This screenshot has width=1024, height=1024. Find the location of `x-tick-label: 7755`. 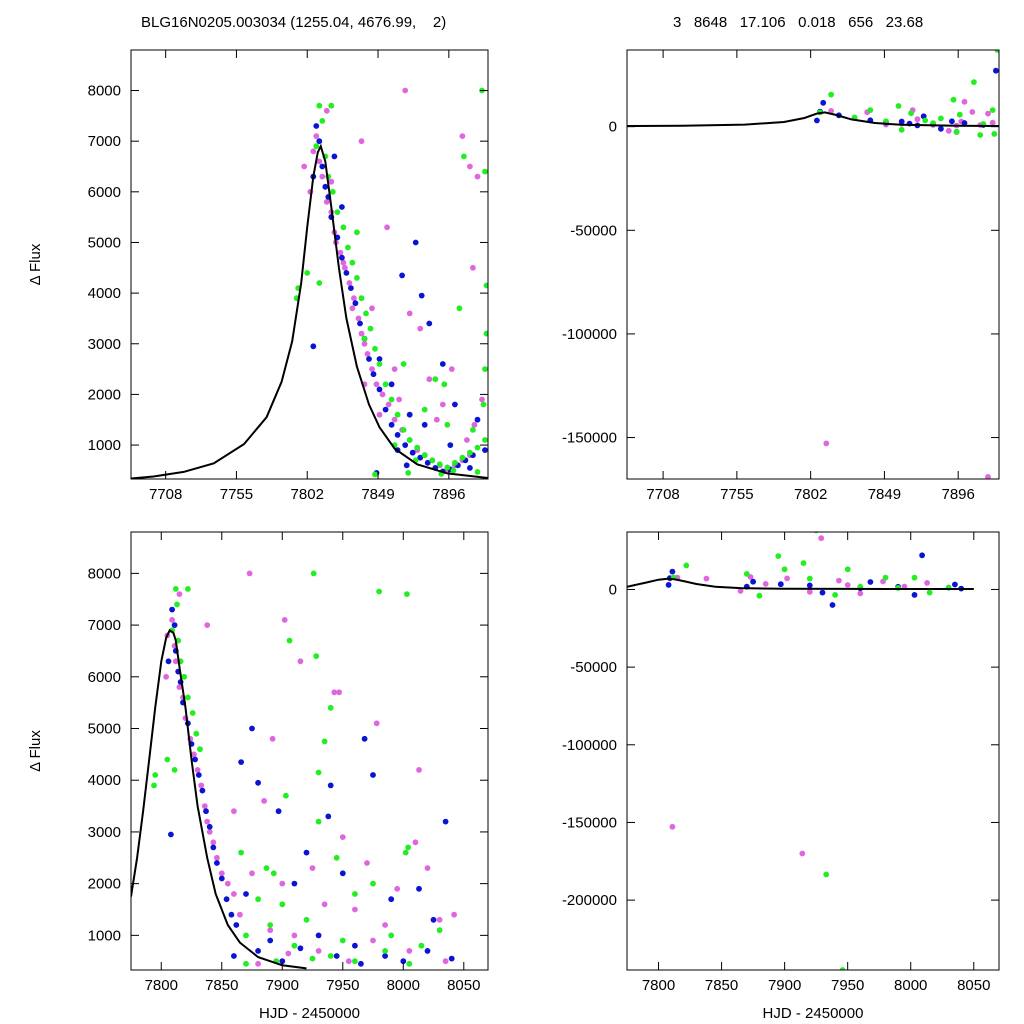

x-tick-label: 7755 is located at coordinates (236, 494).